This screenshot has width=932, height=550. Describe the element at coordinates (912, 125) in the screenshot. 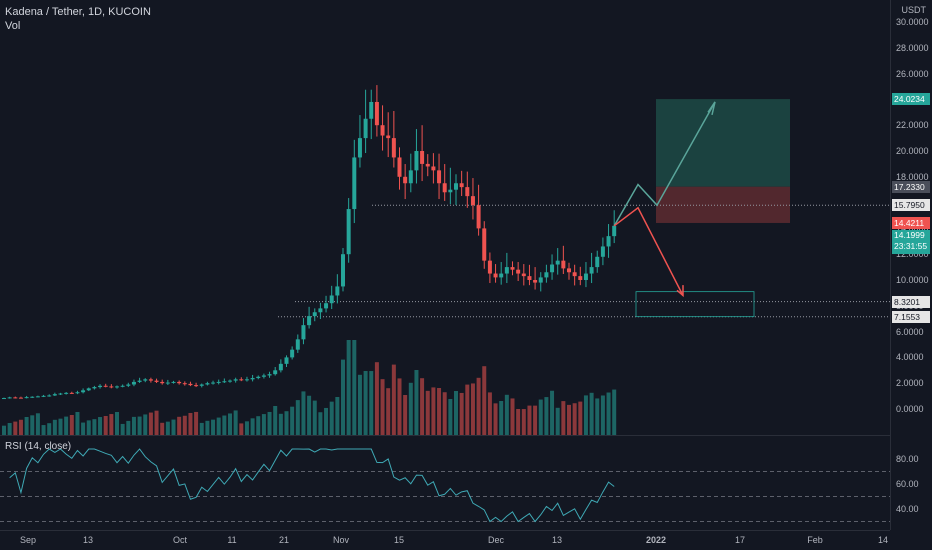

I see `price-tick: 22.0000` at that location.